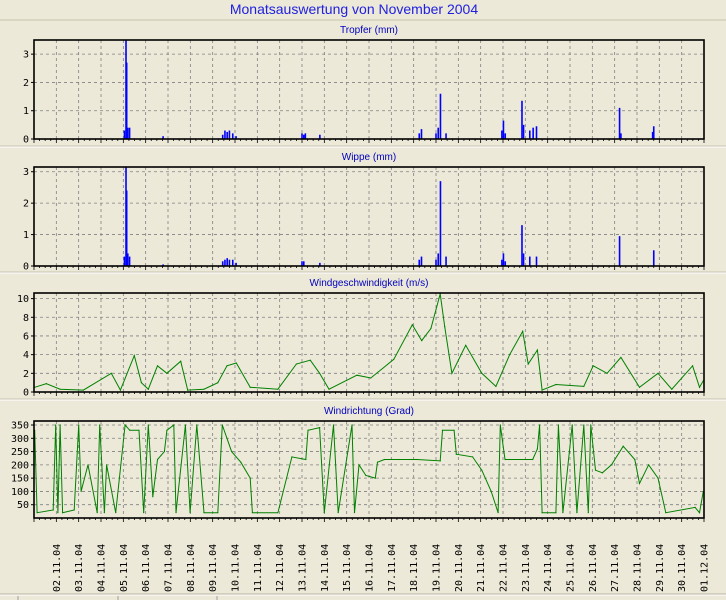  Describe the element at coordinates (571, 568) in the screenshot. I see `x-tick-label: 25.11.04` at that location.